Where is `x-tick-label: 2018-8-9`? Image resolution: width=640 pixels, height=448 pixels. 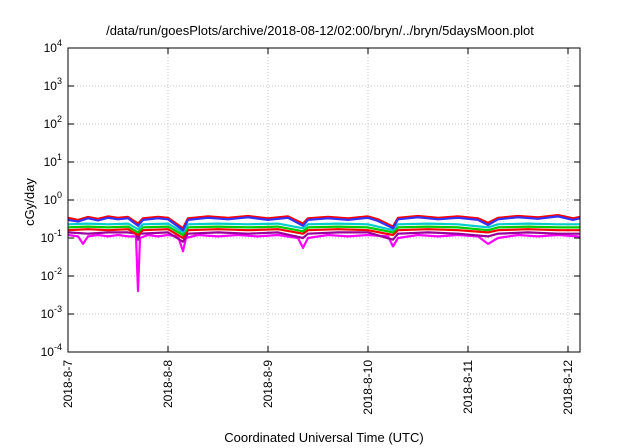
x-tick-label: 2018-8-9 is located at coordinates (268, 384).